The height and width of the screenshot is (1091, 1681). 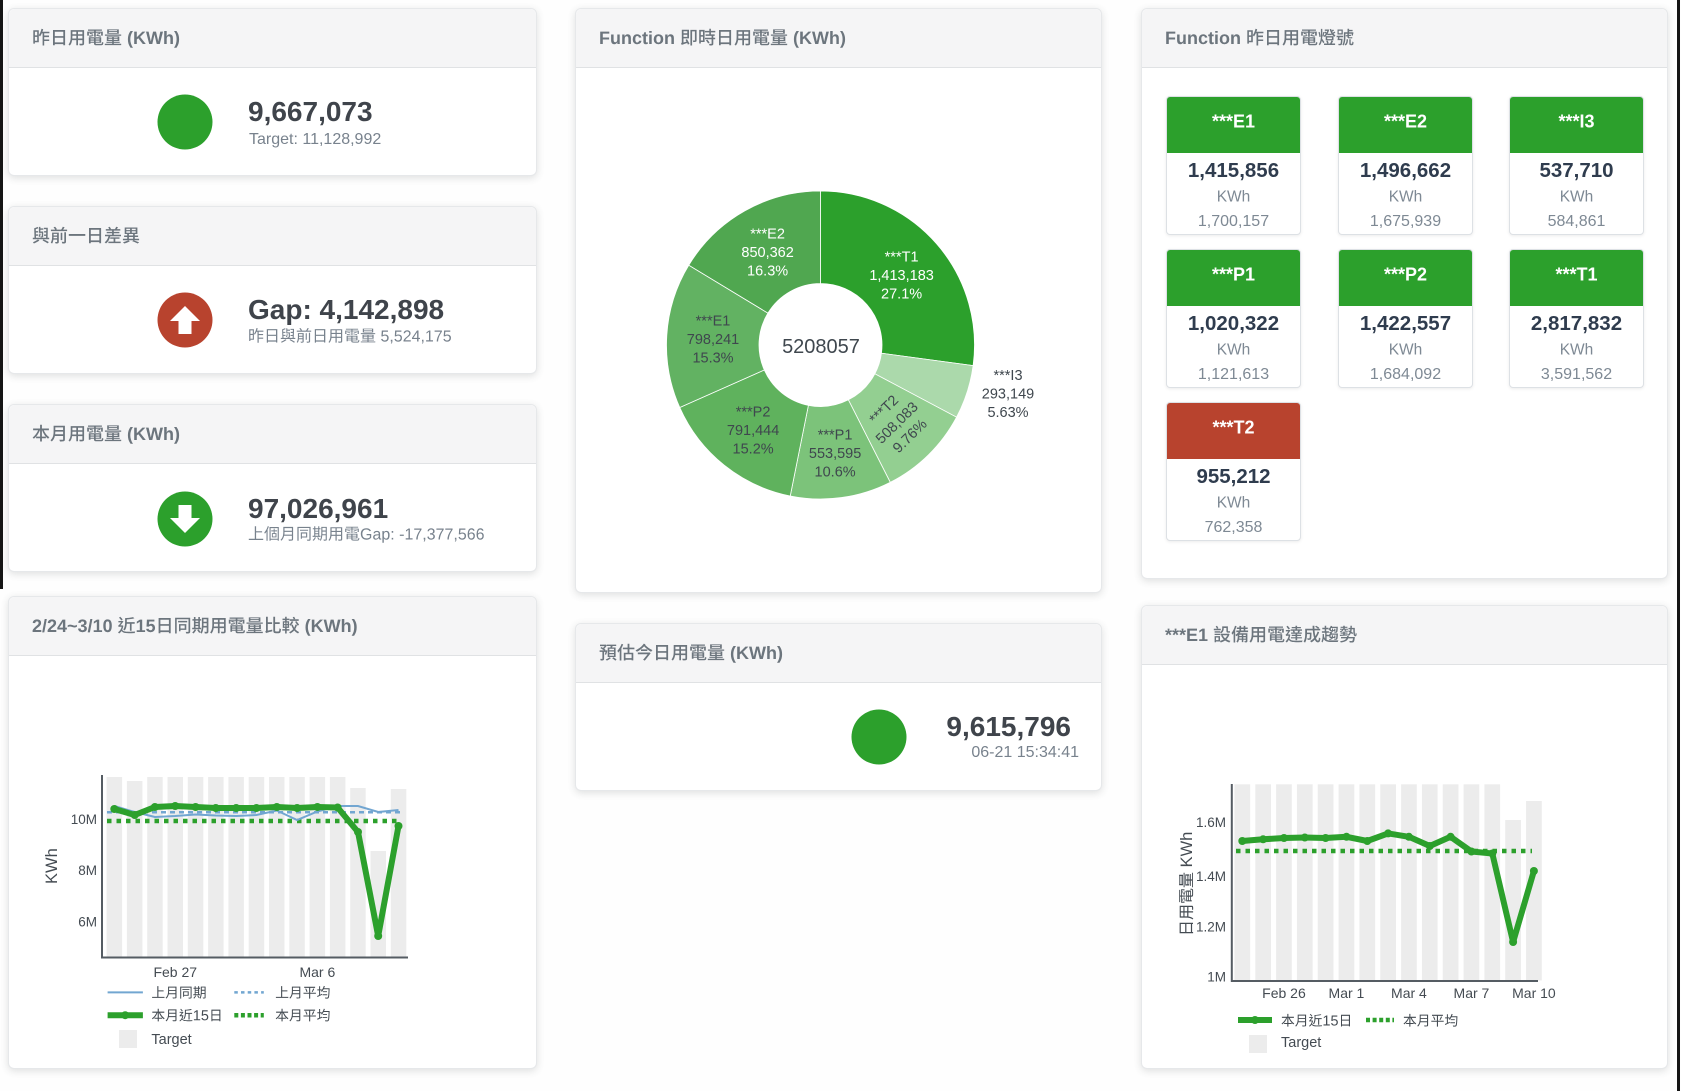 What do you see at coordinates (1008, 726) in the screenshot?
I see `svg-text: 9,615,796` at bounding box center [1008, 726].